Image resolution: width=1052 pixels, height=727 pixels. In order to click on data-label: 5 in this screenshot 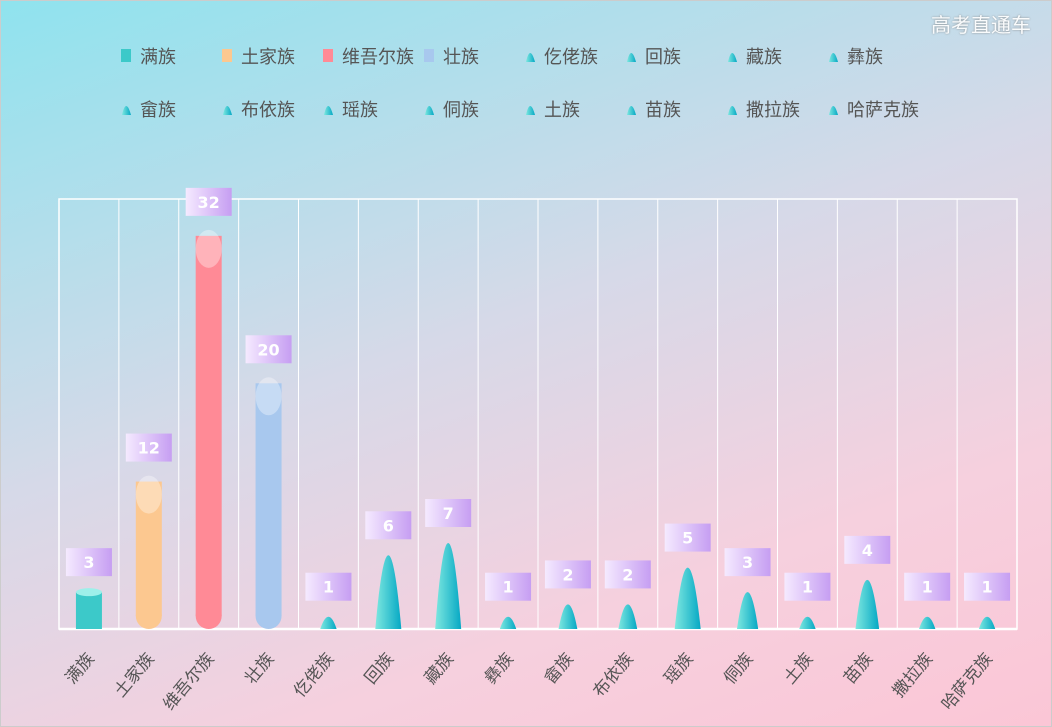, I will do `click(687, 538)`.